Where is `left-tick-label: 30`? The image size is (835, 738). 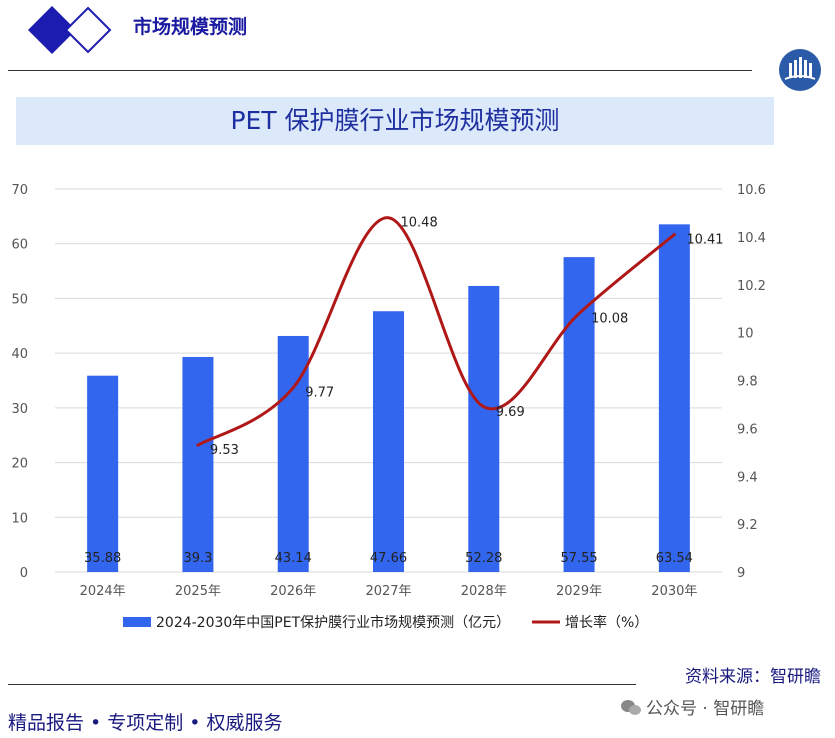
left-tick-label: 30 is located at coordinates (19, 409).